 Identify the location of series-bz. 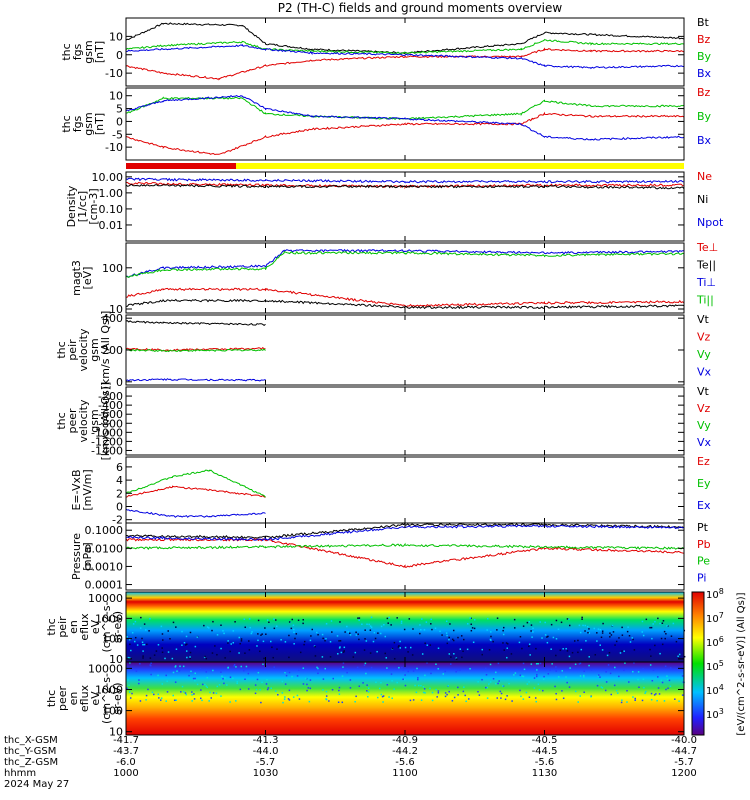
(405, 133).